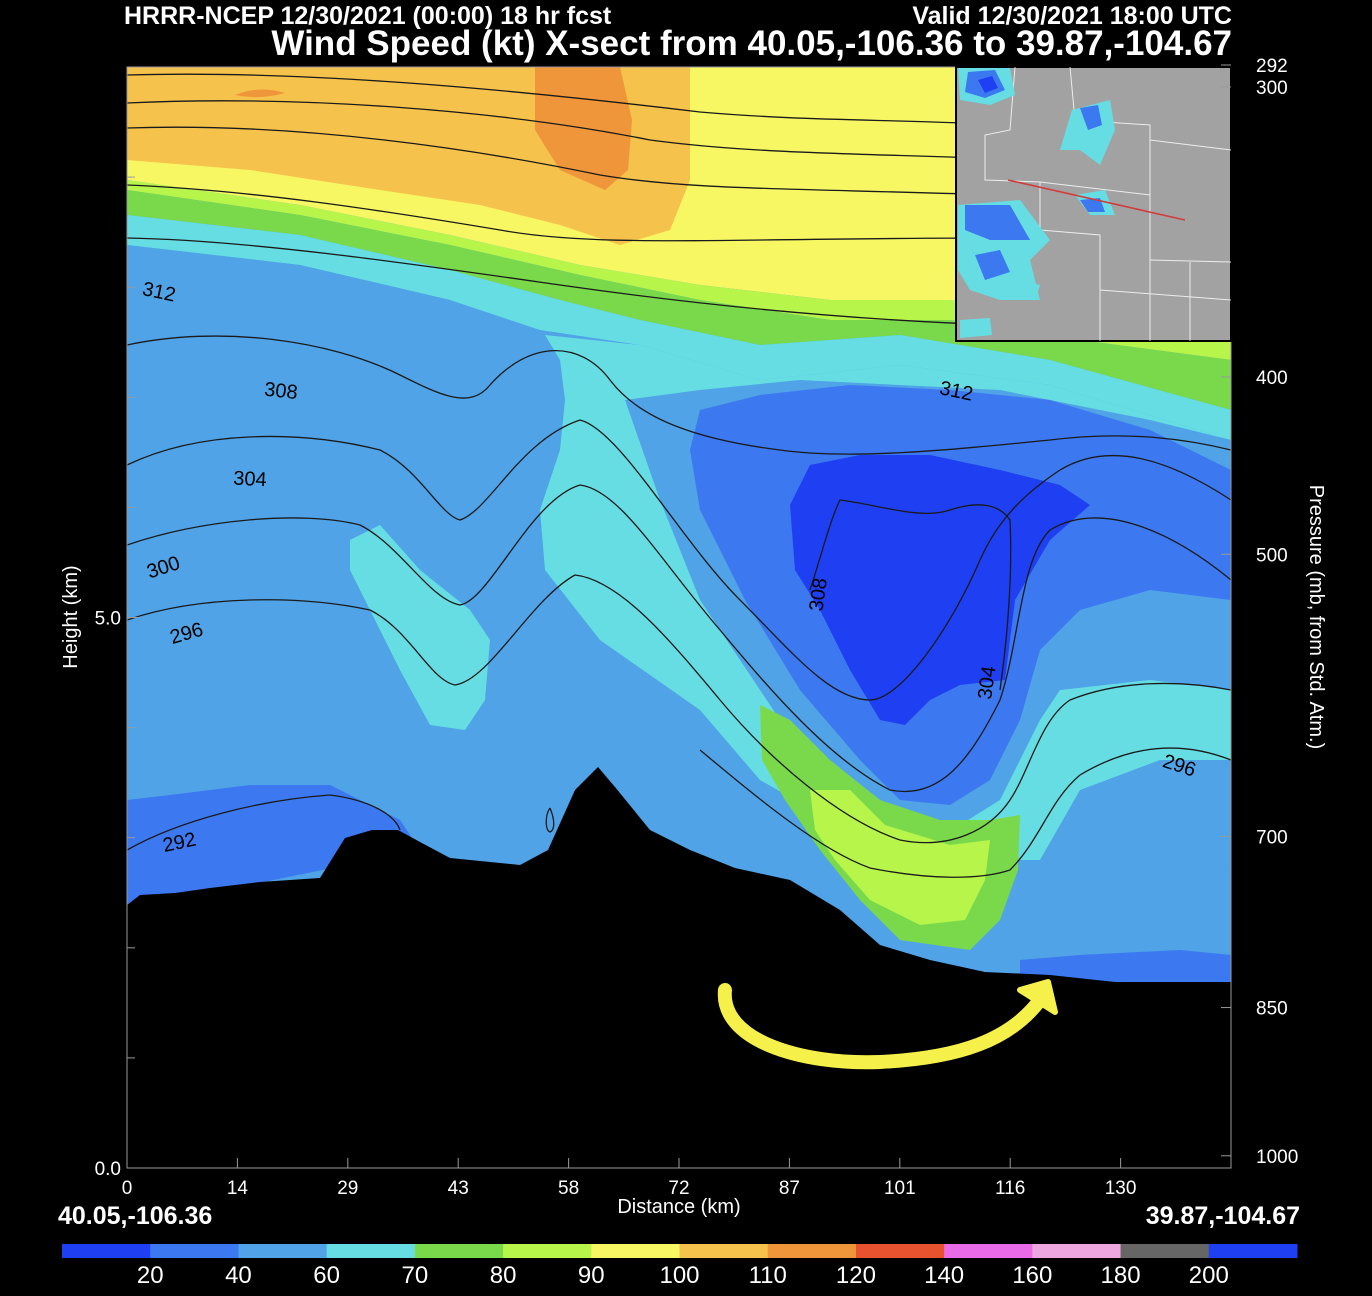 This screenshot has width=1372, height=1296. I want to click on start-coordinate: 40.05,-106.36, so click(135, 1216).